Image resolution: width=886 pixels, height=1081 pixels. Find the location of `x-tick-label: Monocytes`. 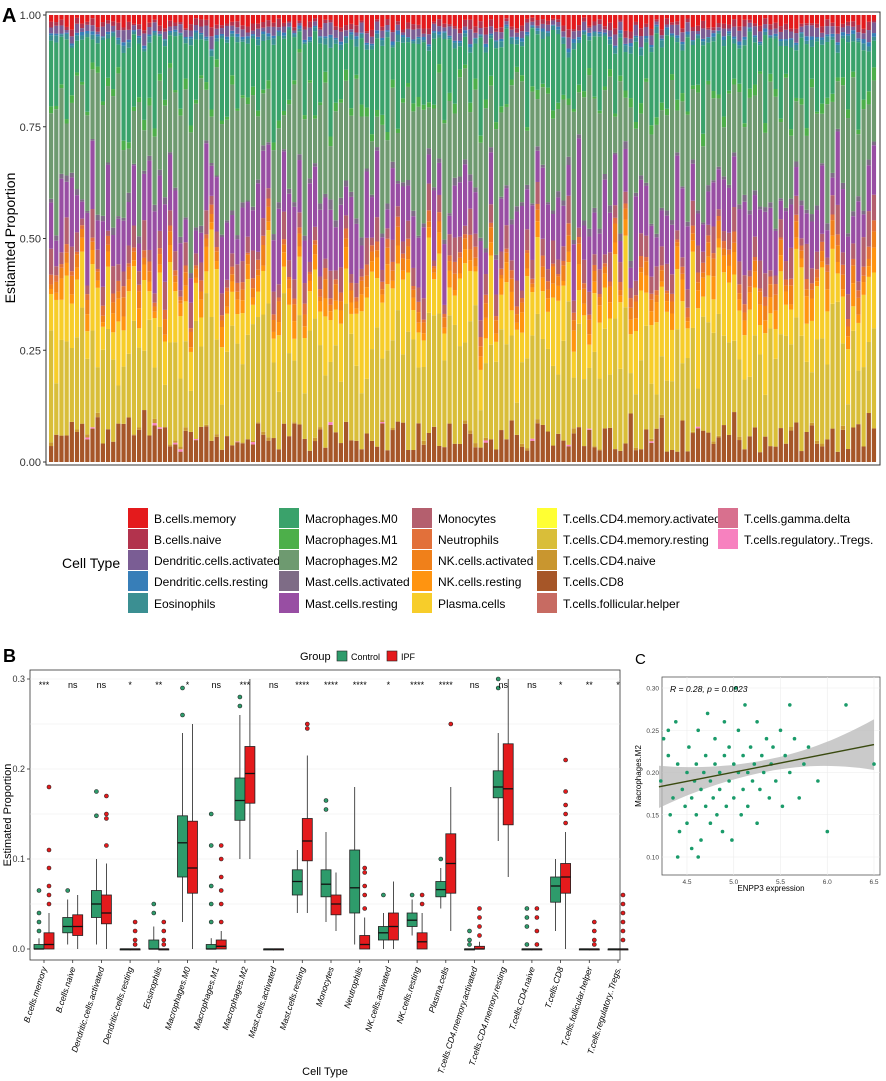

x-tick-label: Monocytes is located at coordinates (325, 986).